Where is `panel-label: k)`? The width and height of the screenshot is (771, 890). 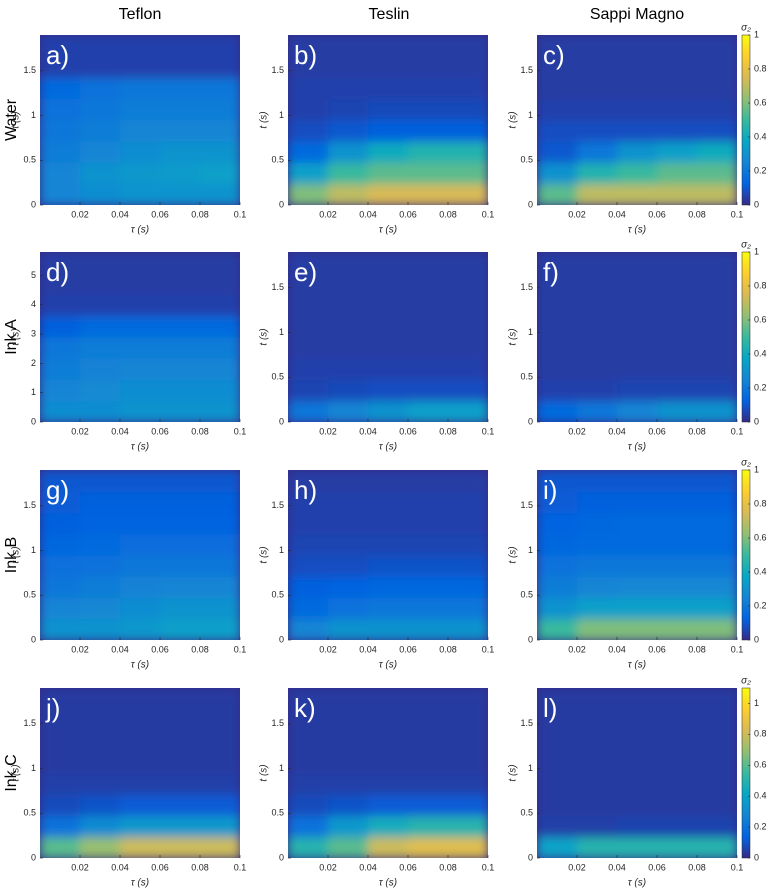
panel-label: k) is located at coordinates (305, 708).